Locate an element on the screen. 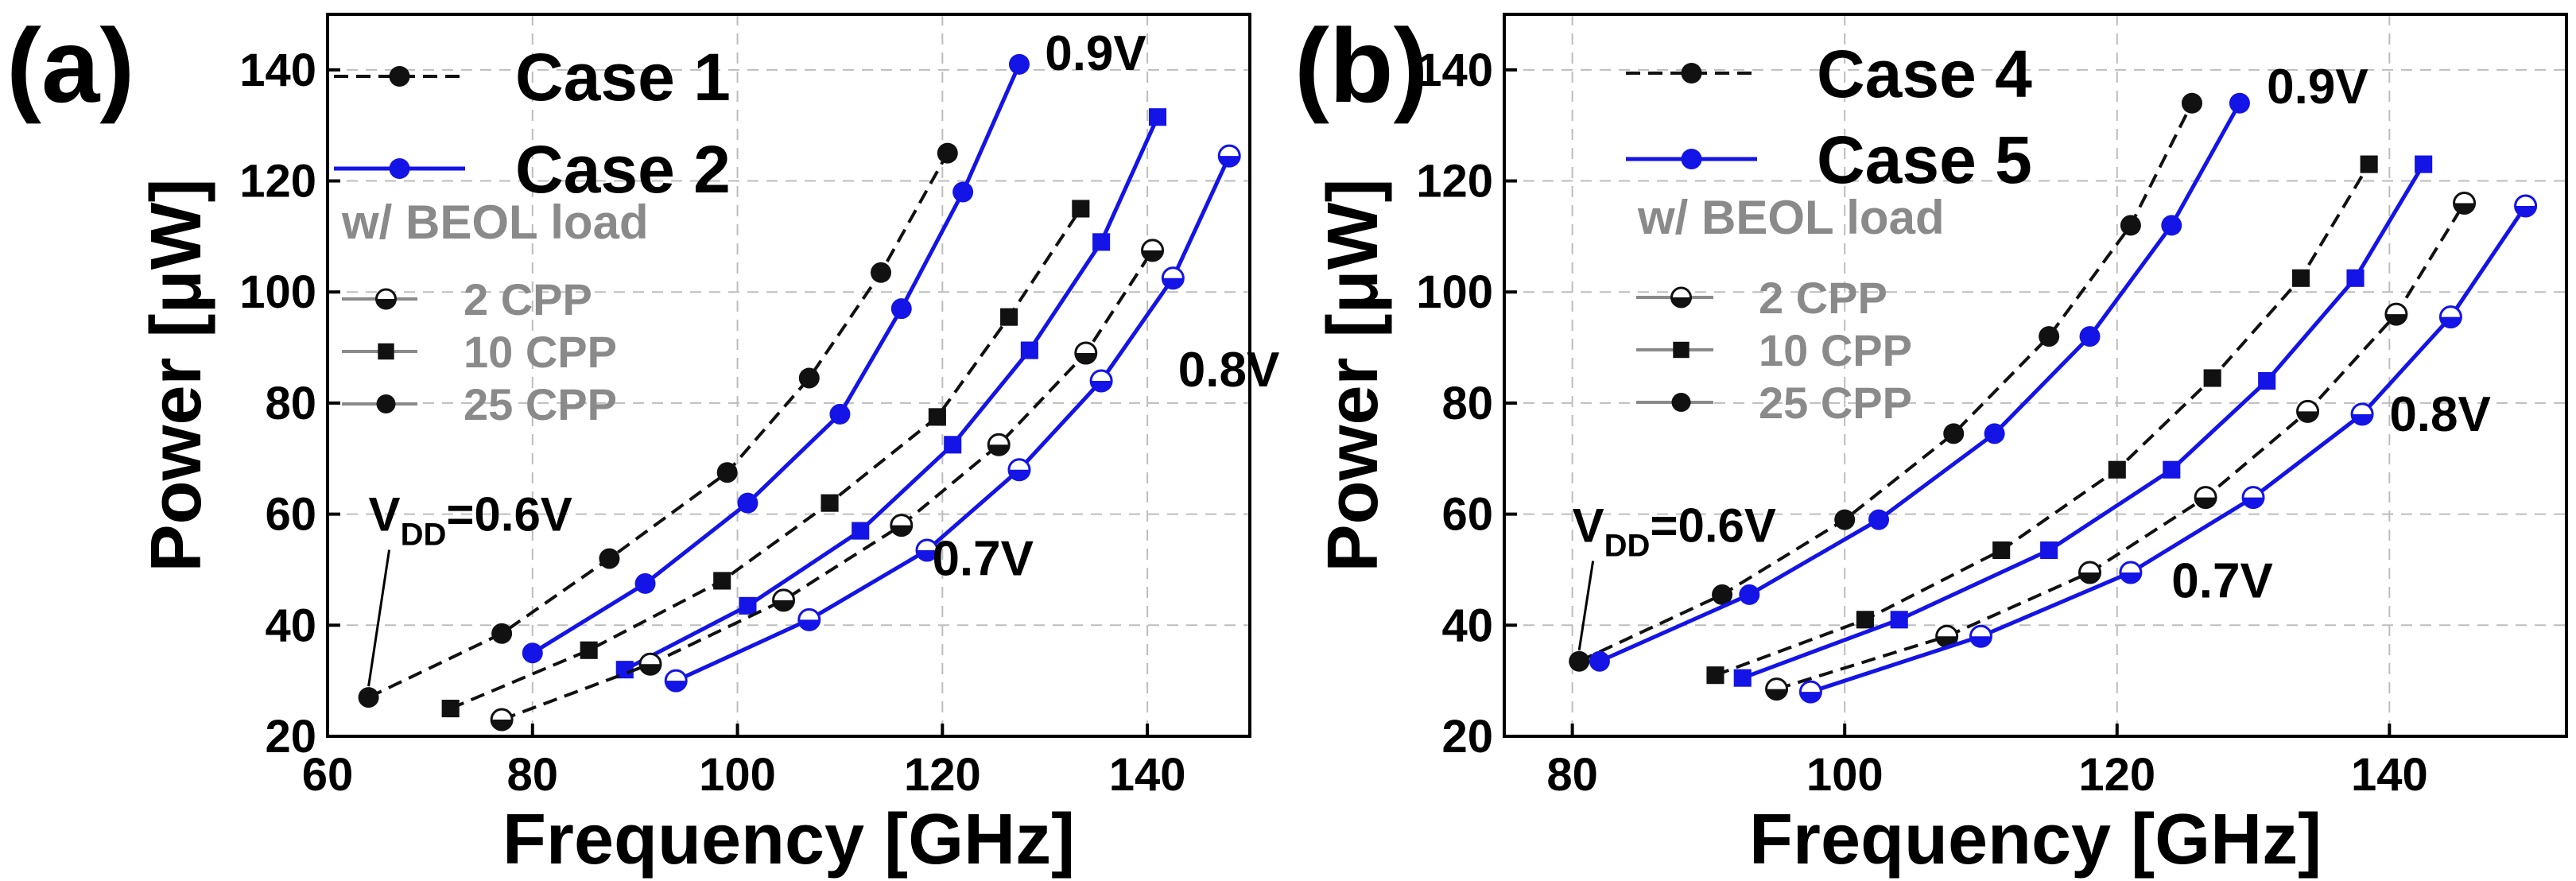 The image size is (2576, 881). y-tick-label: 120 is located at coordinates (1454, 182).